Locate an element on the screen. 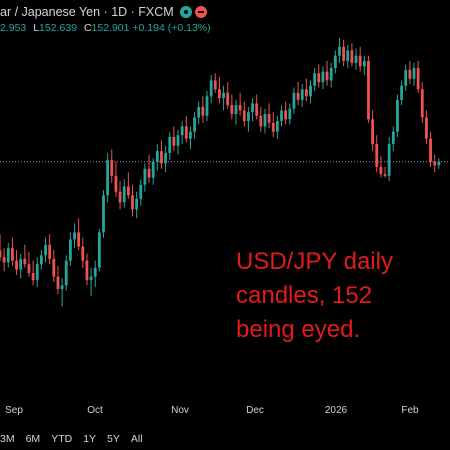 This screenshot has height=450, width=450. range-3m-button: 3M is located at coordinates (7, 439).